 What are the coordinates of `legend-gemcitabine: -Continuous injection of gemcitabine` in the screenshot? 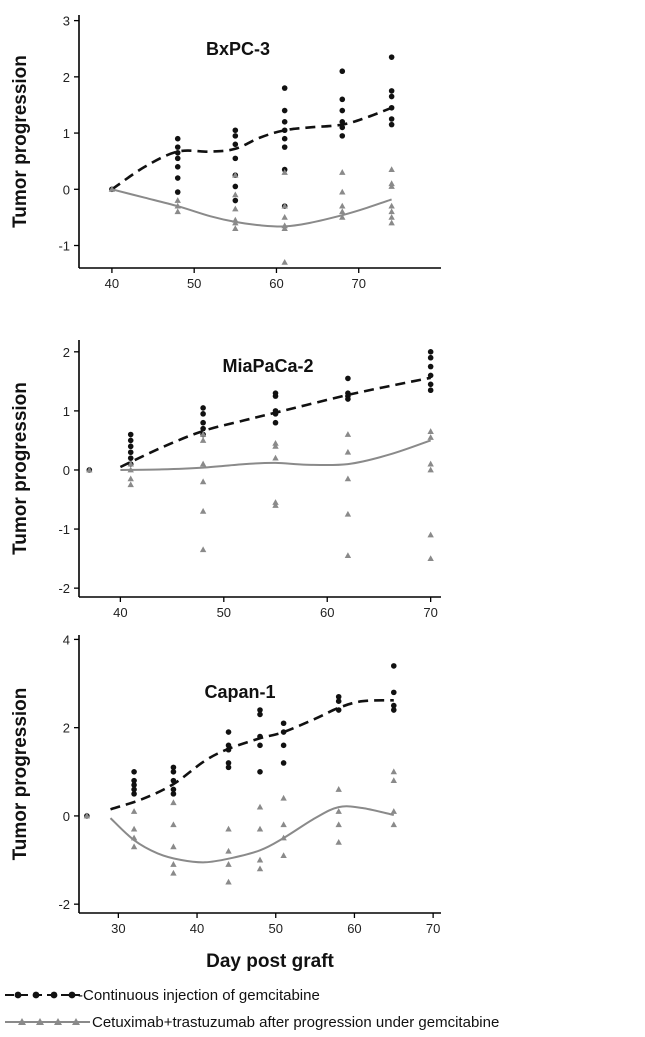 It's located at (162, 995).